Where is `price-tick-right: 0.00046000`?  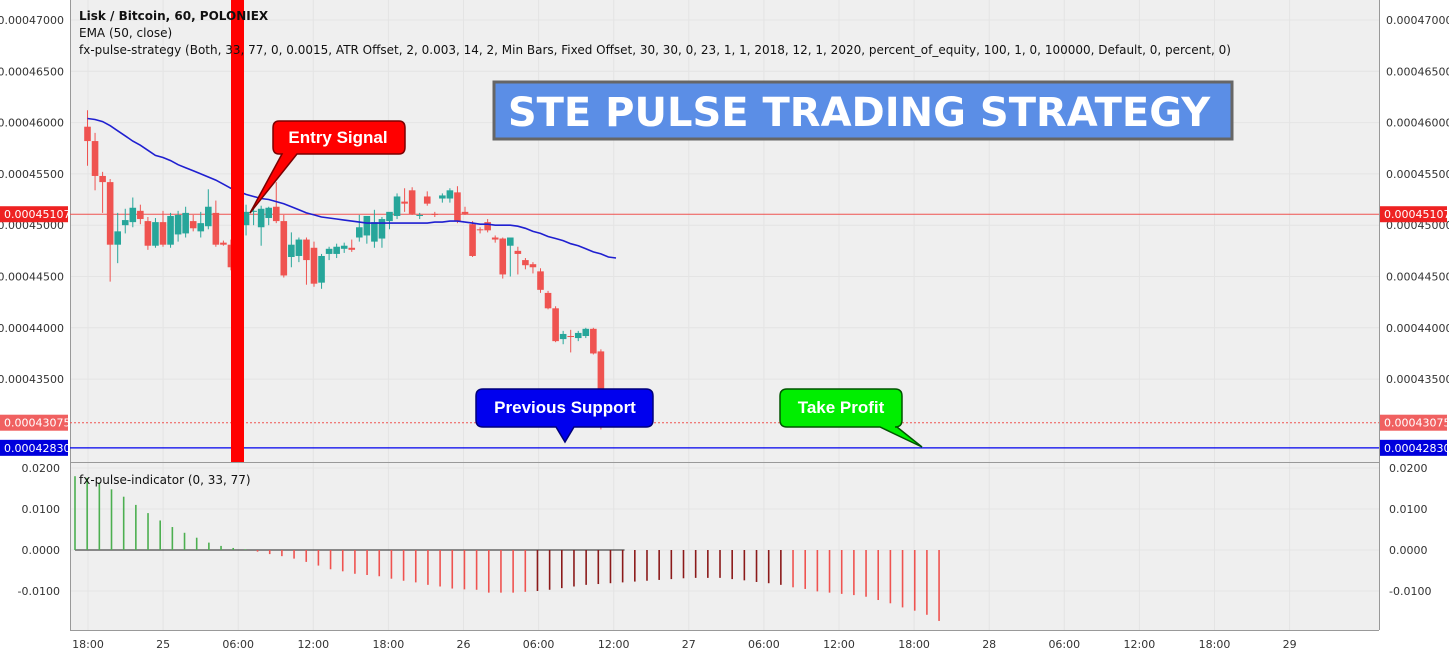
price-tick-right: 0.00046000 is located at coordinates (1417, 123).